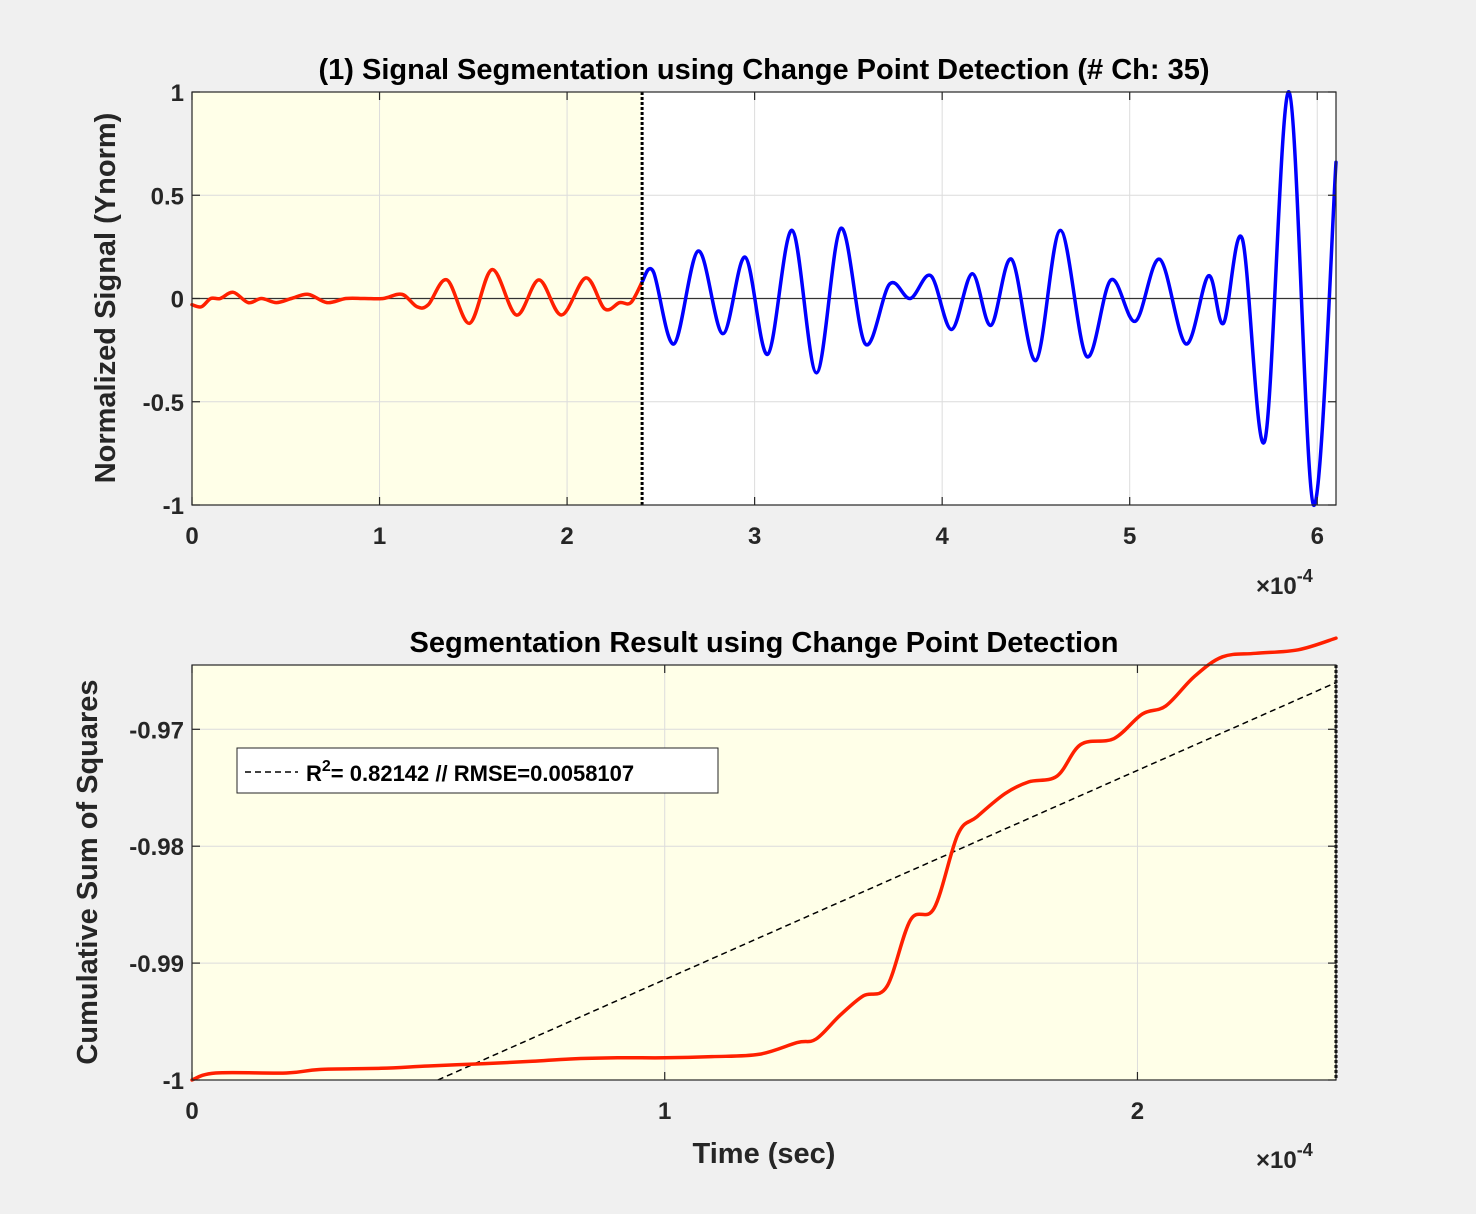 The height and width of the screenshot is (1214, 1476). Describe the element at coordinates (156, 906) in the screenshot. I see `bottom-y-tick-labels: -0.97 -0.98 -0.99 -1` at that location.